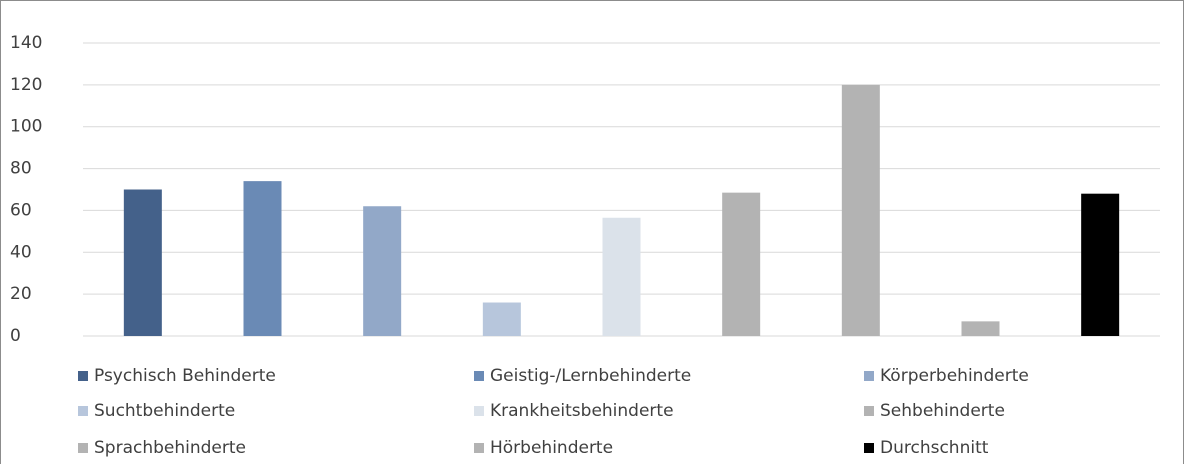 The image size is (1184, 464). I want to click on legend-label: Durchschnitt, so click(934, 448).